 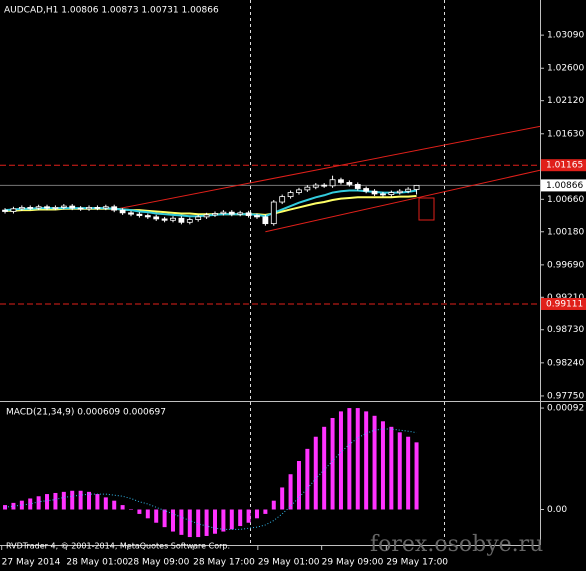 I want to click on y-tick-label: 0.00, so click(x=557, y=510).